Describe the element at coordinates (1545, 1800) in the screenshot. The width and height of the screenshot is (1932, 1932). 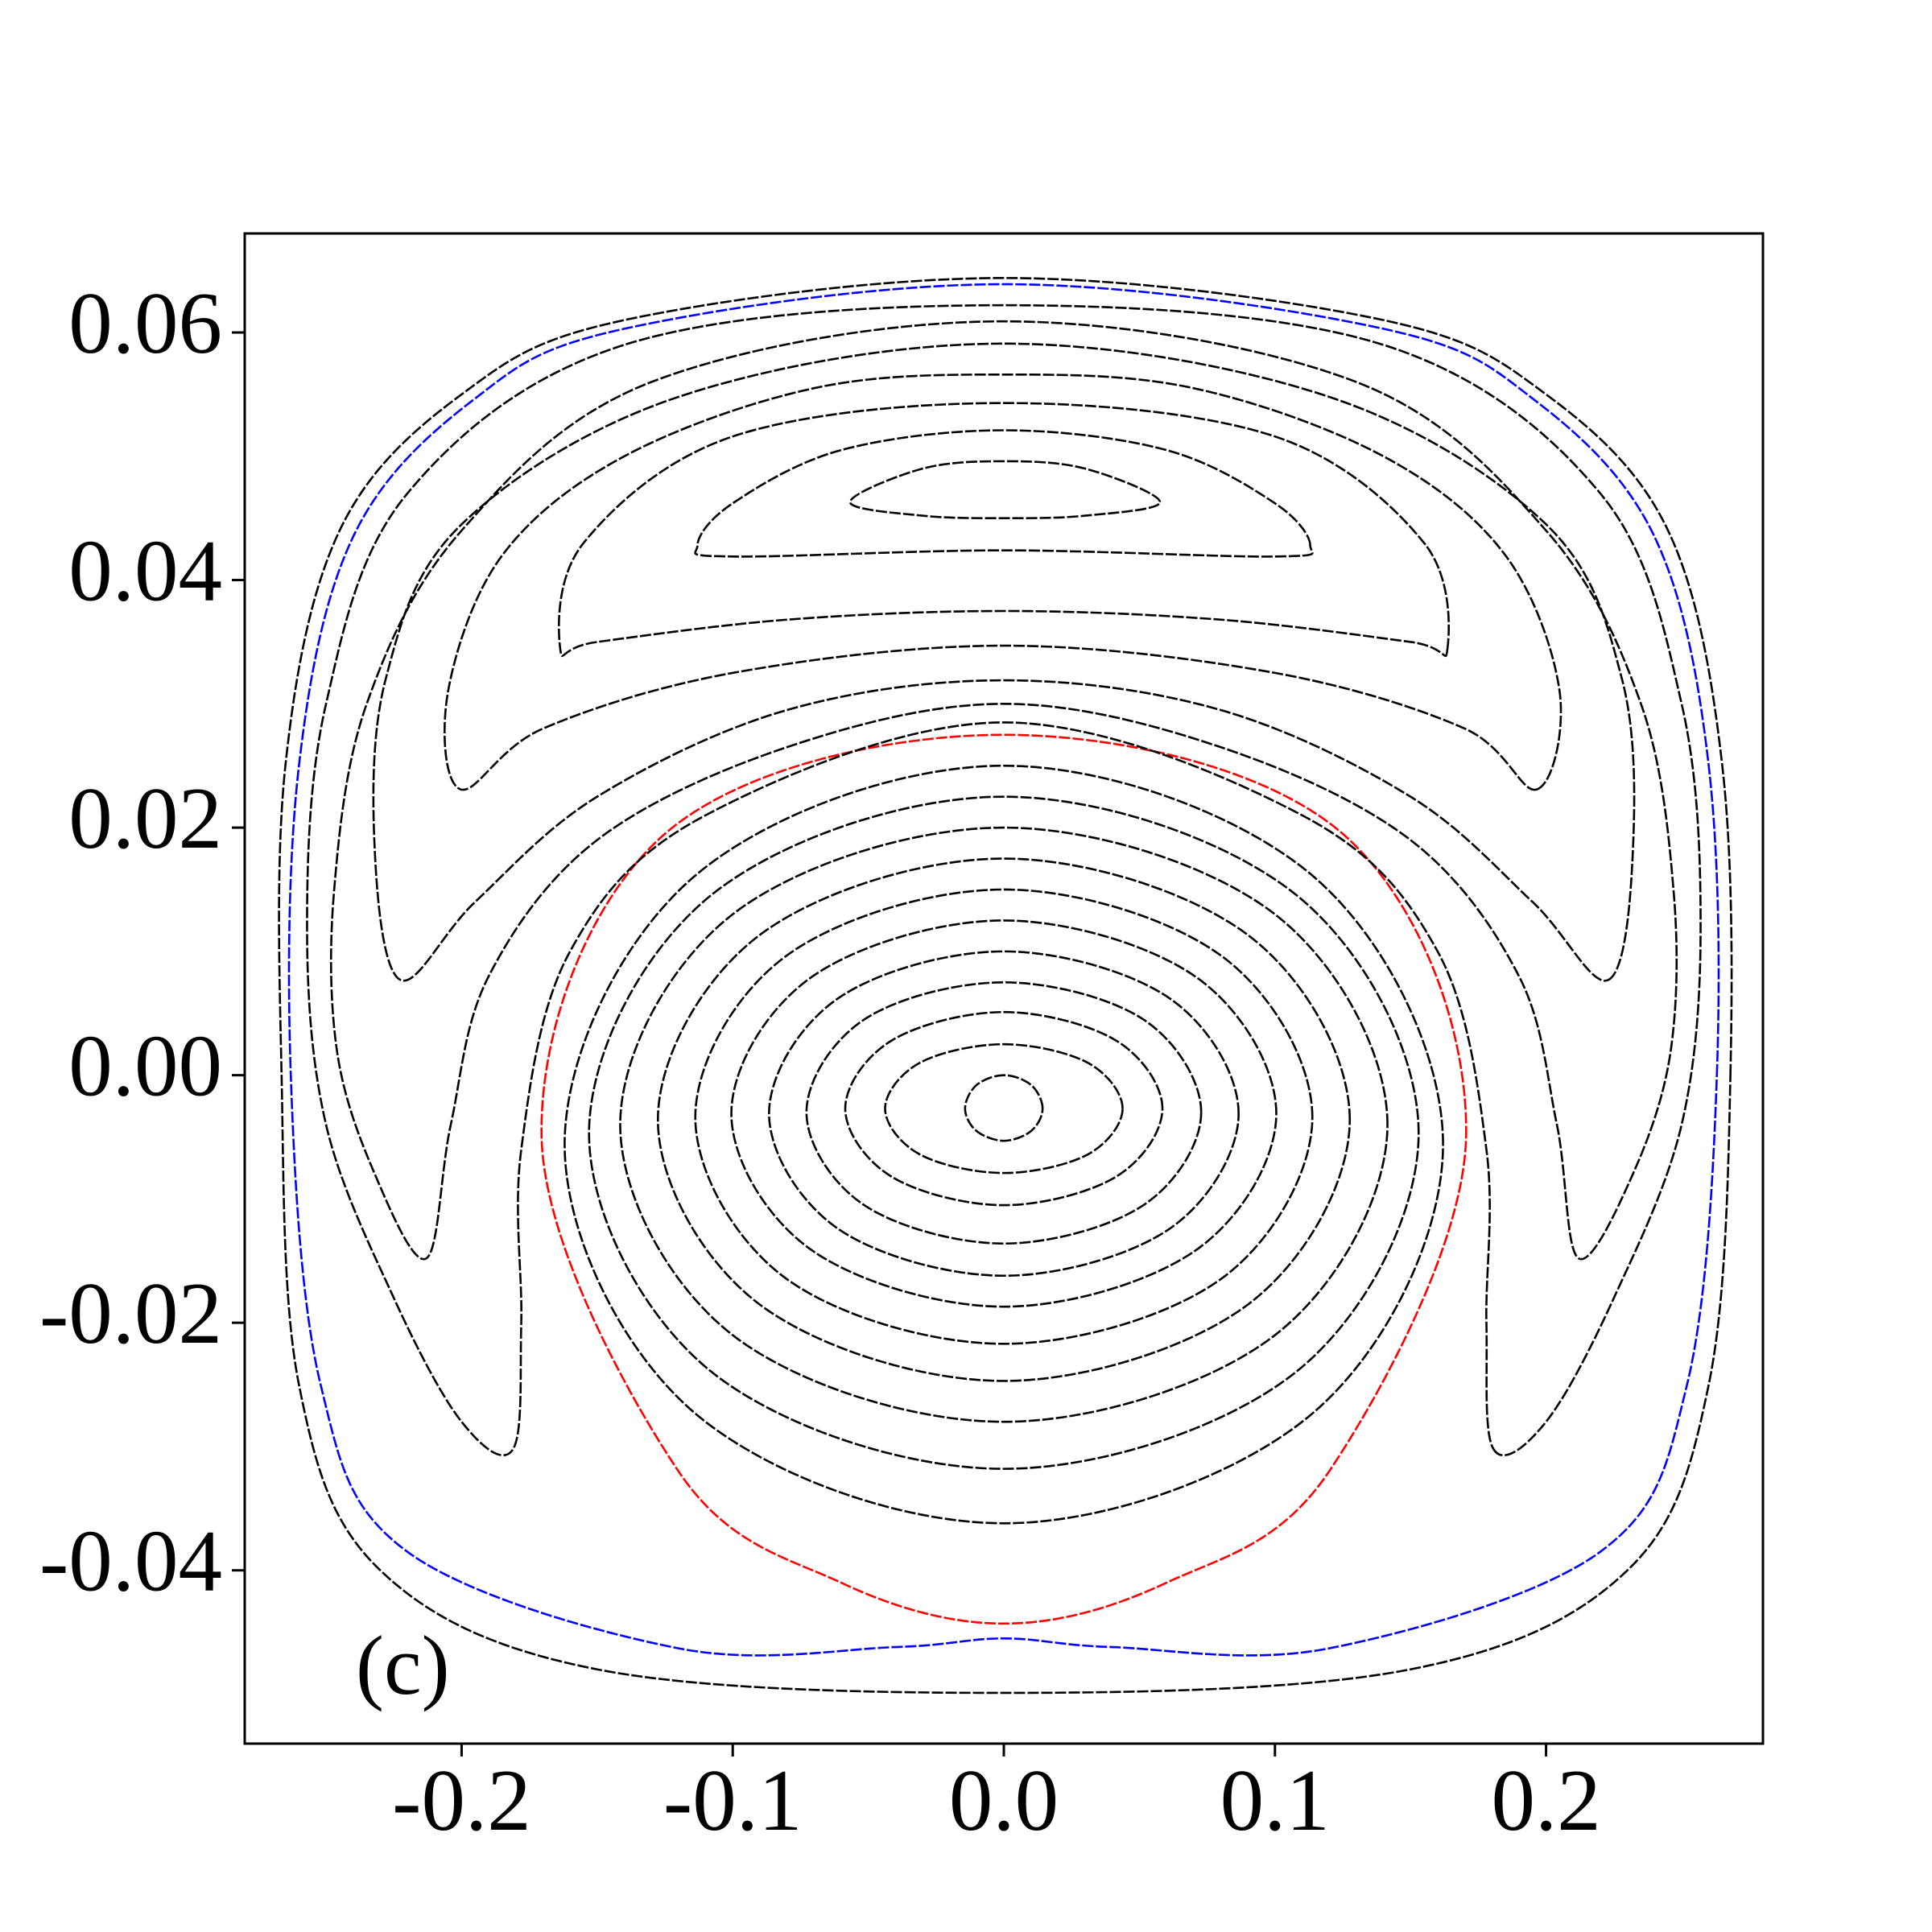
I see `x-tick-label: 0.2` at that location.